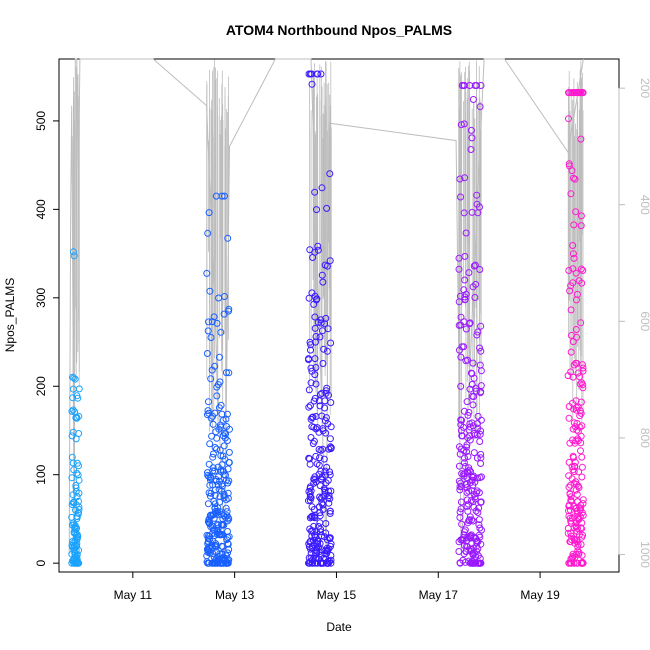 Image resolution: width=650 pixels, height=650 pixels. Describe the element at coordinates (41, 297) in the screenshot. I see `y-tick-label: 300` at that location.